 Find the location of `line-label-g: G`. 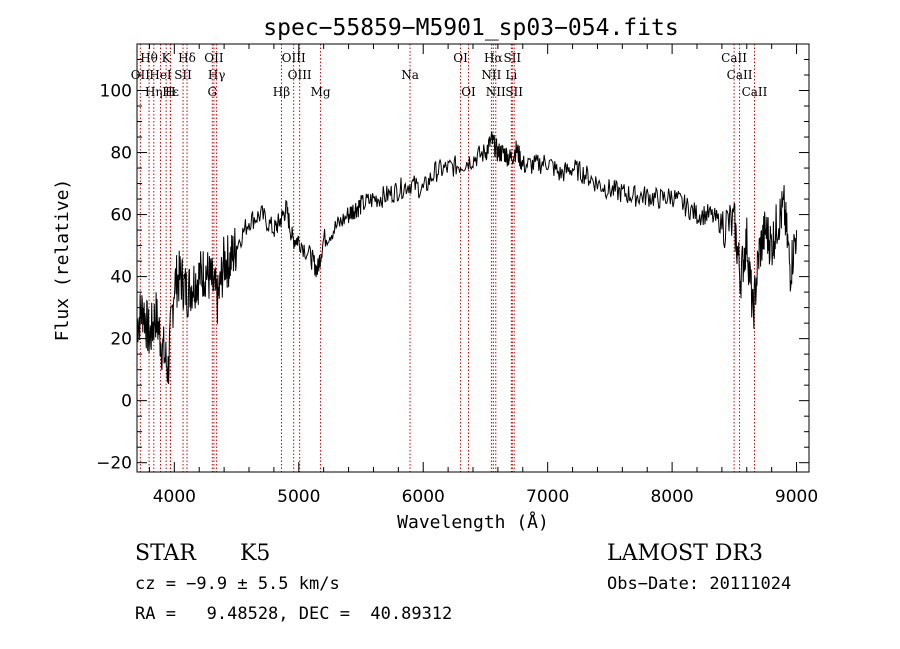

line-label-g: G is located at coordinates (212, 92).